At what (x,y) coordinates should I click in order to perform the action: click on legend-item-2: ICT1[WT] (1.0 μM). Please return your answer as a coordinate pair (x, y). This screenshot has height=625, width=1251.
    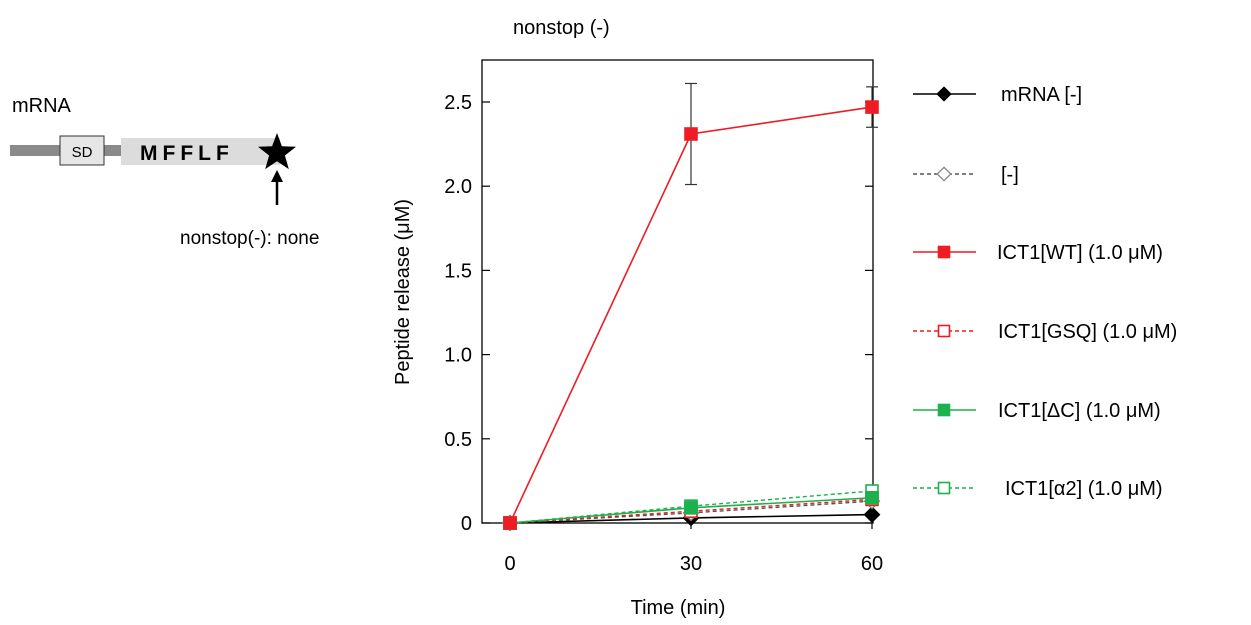
    Looking at the image, I should click on (1038, 253).